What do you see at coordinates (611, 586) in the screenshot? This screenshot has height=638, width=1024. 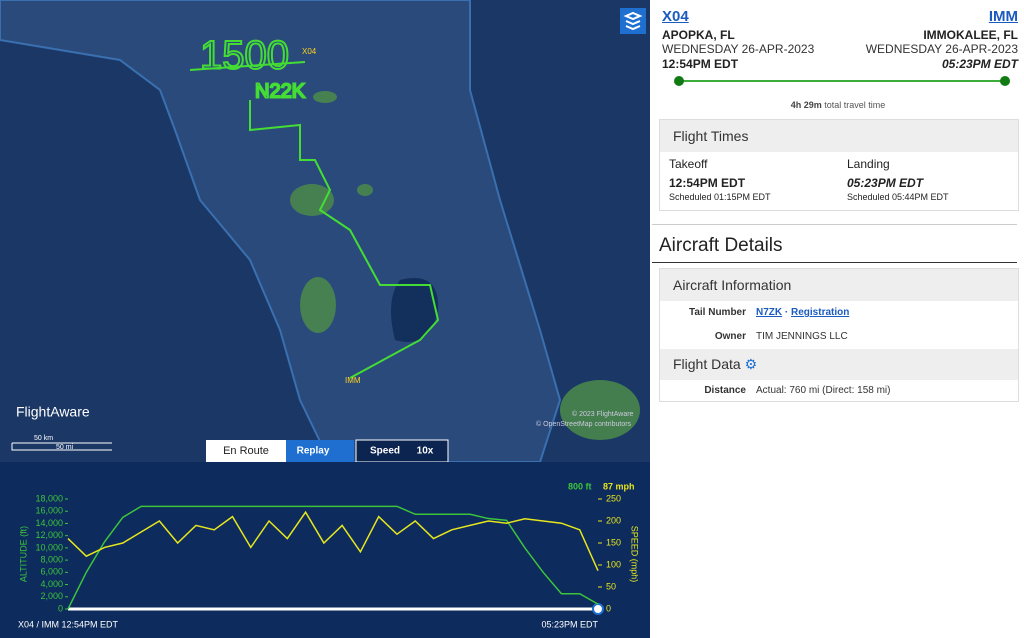 I see `y2-tick-label: 50` at bounding box center [611, 586].